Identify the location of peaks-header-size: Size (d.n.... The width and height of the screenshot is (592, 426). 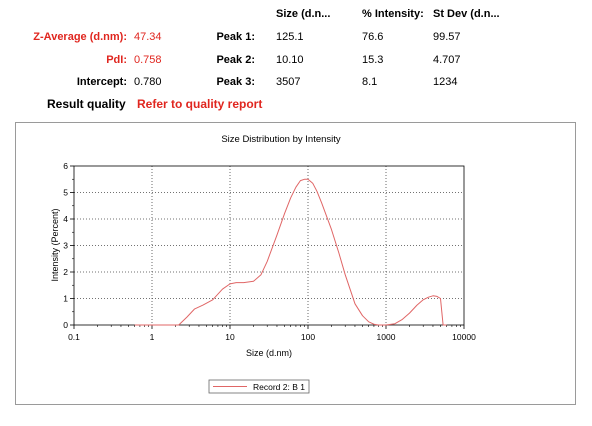
(303, 14).